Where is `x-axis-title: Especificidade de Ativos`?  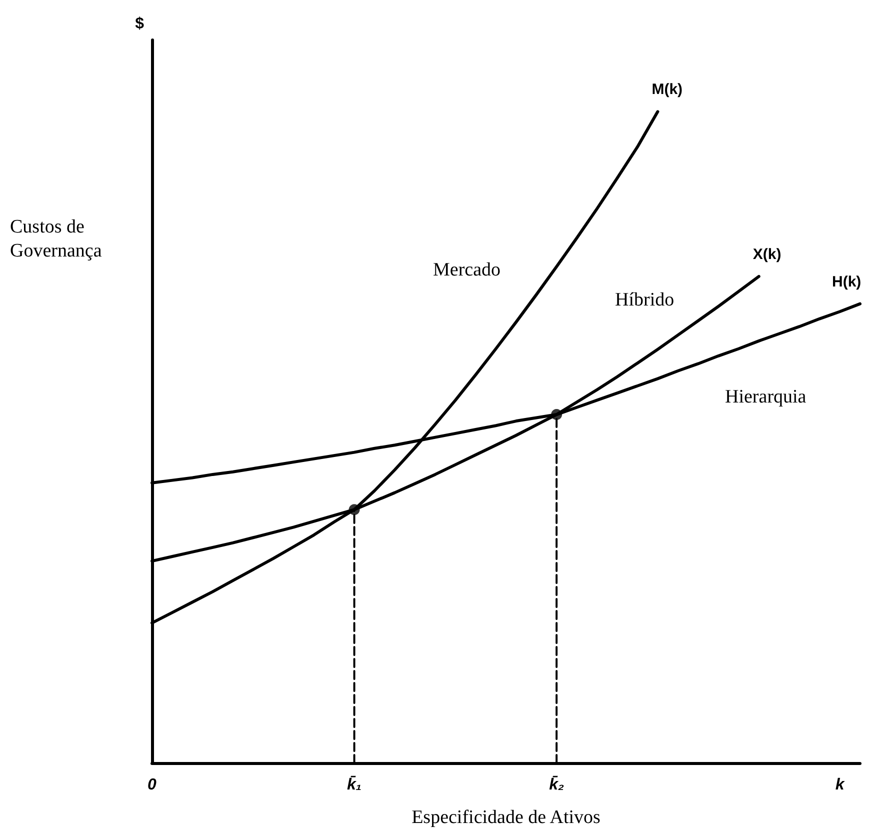
x-axis-title: Especificidade de Ativos is located at coordinates (506, 817).